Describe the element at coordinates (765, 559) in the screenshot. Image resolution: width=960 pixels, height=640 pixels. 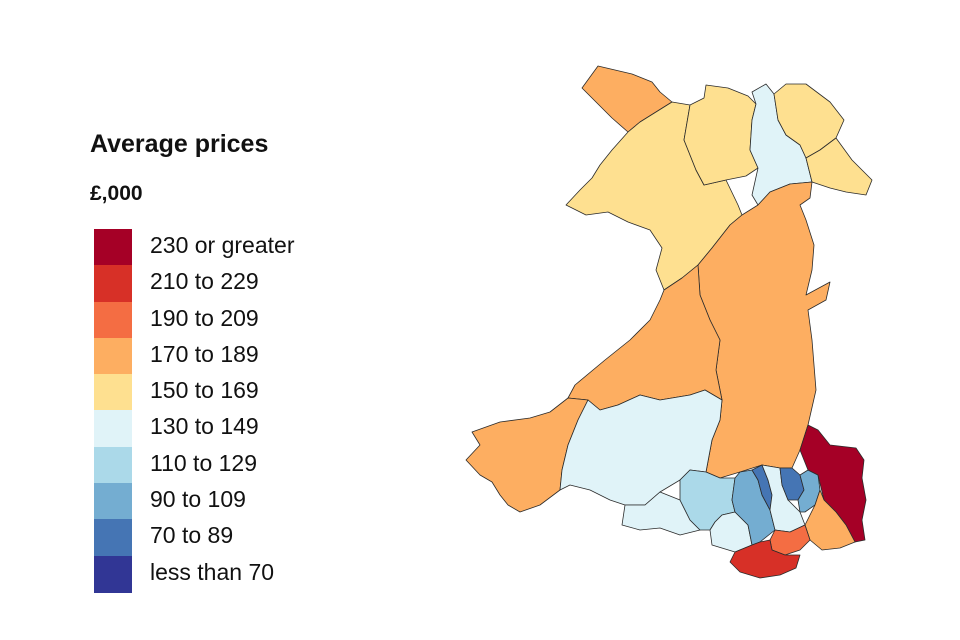
I see `region-vale-of-glamorgan` at that location.